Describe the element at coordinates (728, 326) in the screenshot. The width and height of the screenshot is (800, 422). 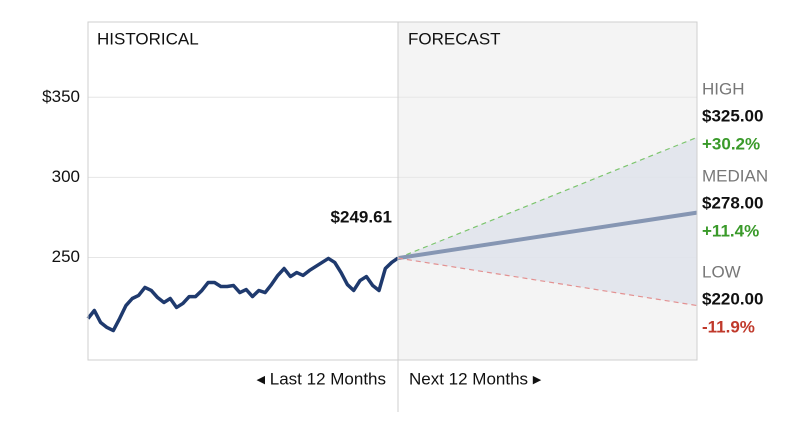
I see `forecast-change: -11.9%` at that location.